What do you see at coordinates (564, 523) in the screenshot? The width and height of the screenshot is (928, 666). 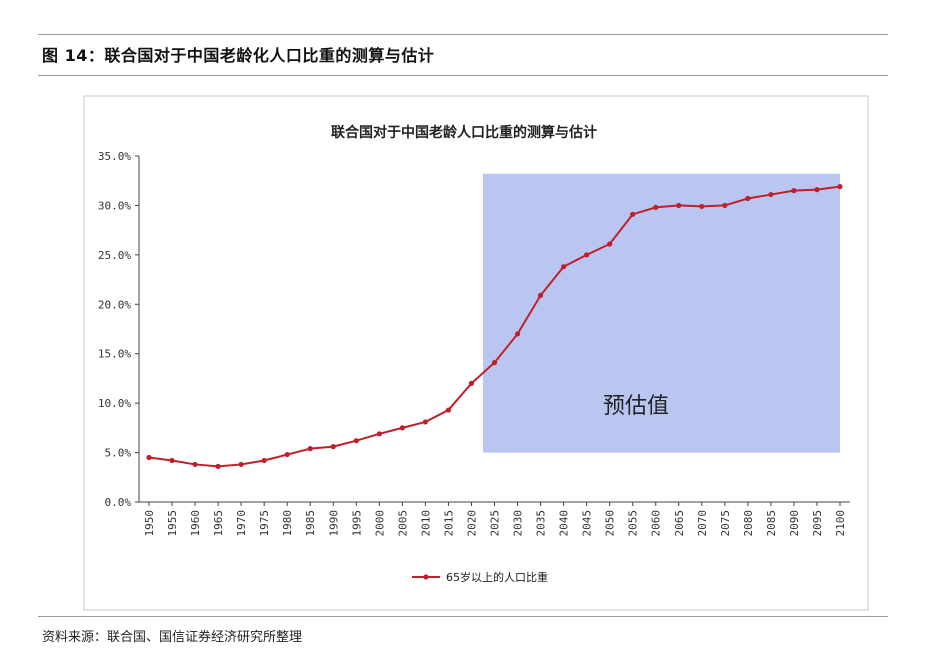 I see `x-tick-label: 2040` at bounding box center [564, 523].